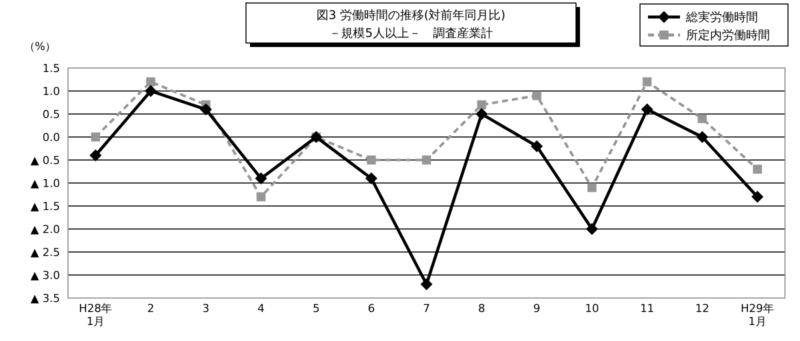 The image size is (800, 341). I want to click on y-tick-label: ▲ 3.5, so click(45, 298).